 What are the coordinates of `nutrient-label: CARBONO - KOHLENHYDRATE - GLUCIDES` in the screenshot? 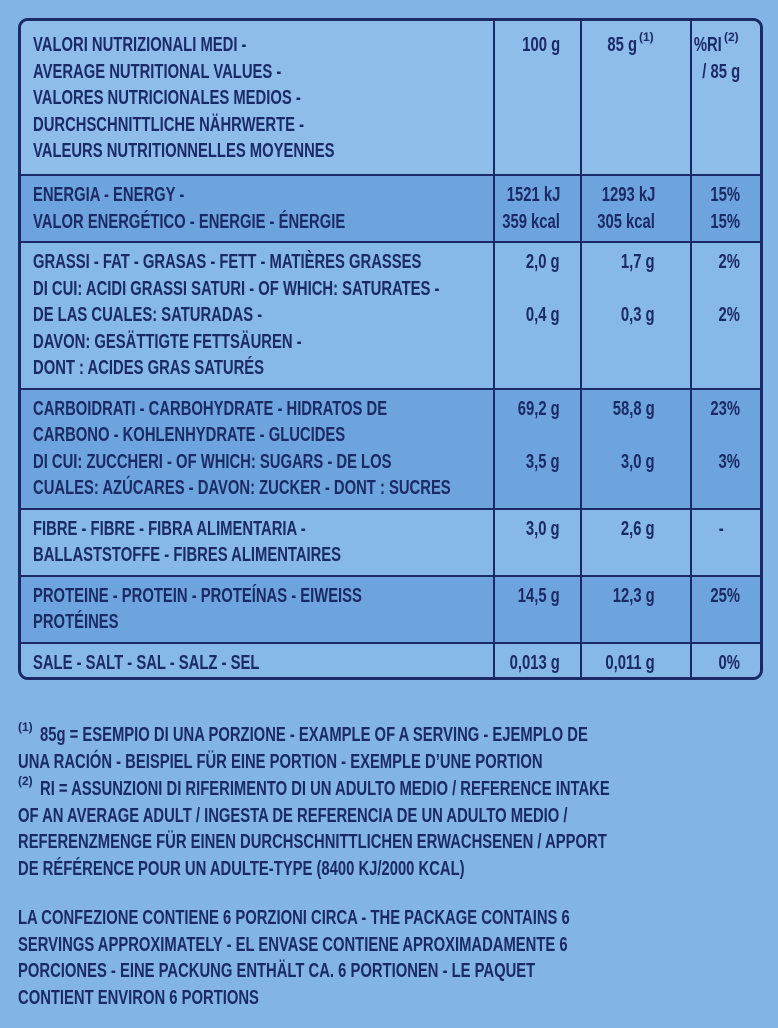 It's located at (189, 435).